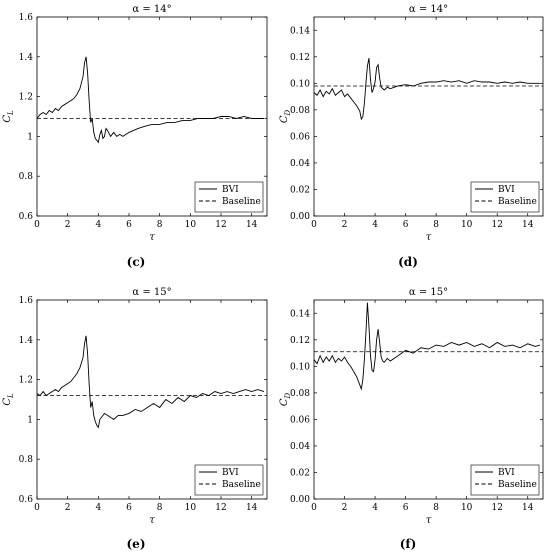  What do you see at coordinates (408, 544) in the screenshot?
I see `panel-label: (f)` at bounding box center [408, 544].